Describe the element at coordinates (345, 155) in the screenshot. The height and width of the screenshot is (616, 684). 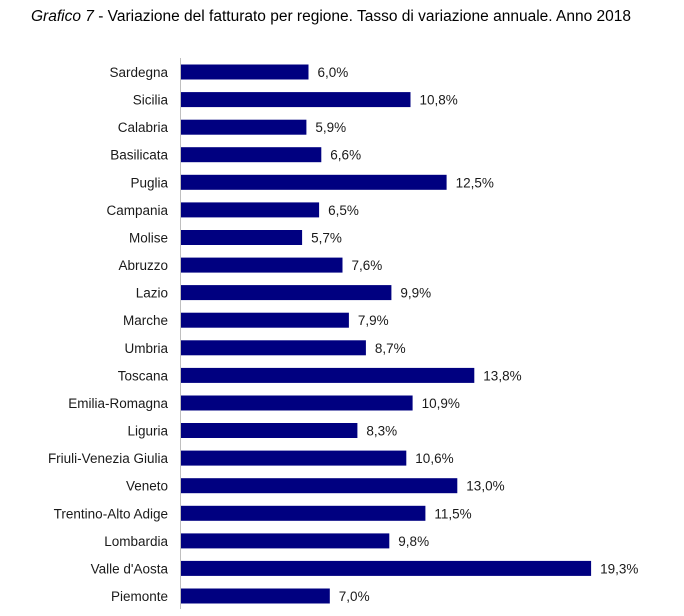
I see `data-label: 6,6%` at that location.